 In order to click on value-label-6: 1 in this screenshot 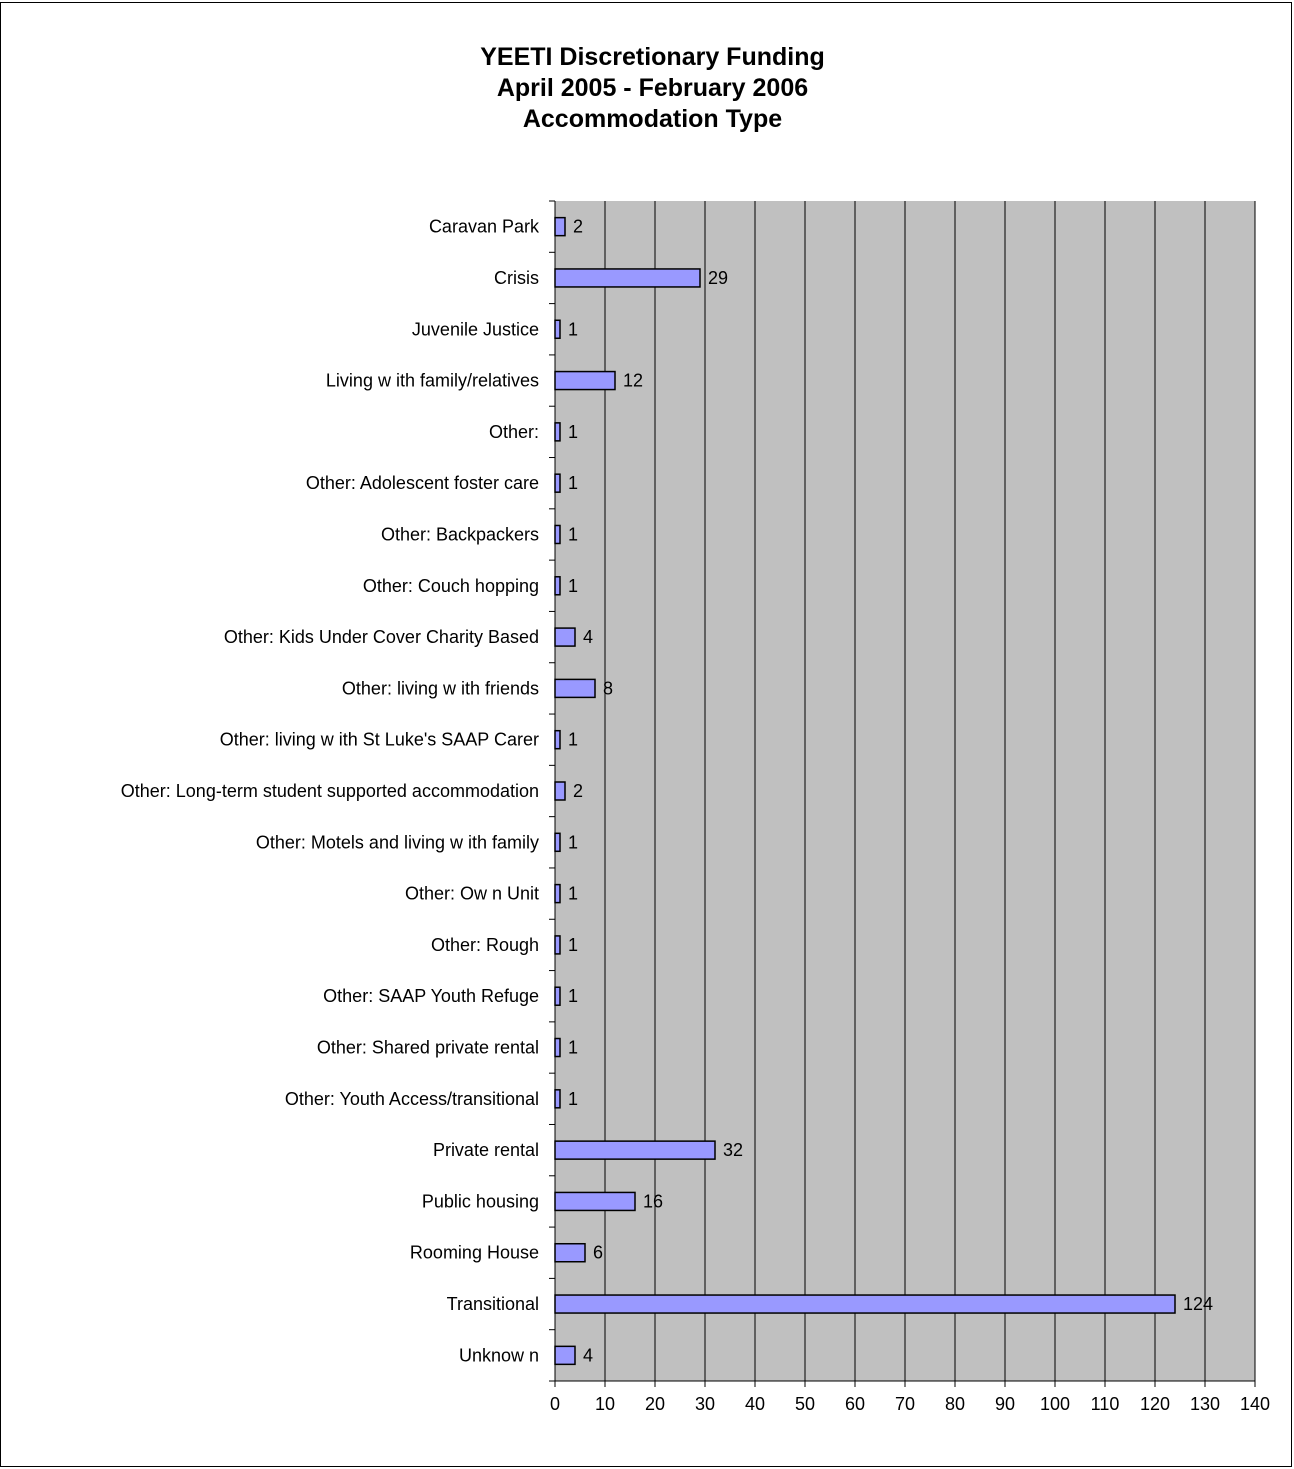, I will do `click(573, 534)`.